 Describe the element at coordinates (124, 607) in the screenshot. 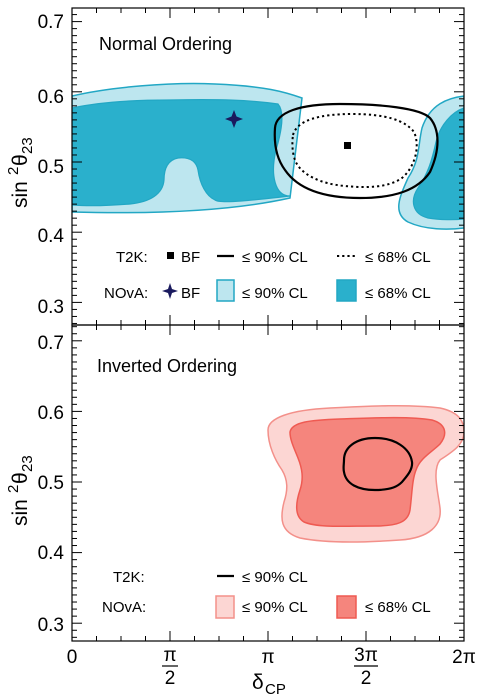

I see `legend-bottom-nova-label: NOvA:` at that location.